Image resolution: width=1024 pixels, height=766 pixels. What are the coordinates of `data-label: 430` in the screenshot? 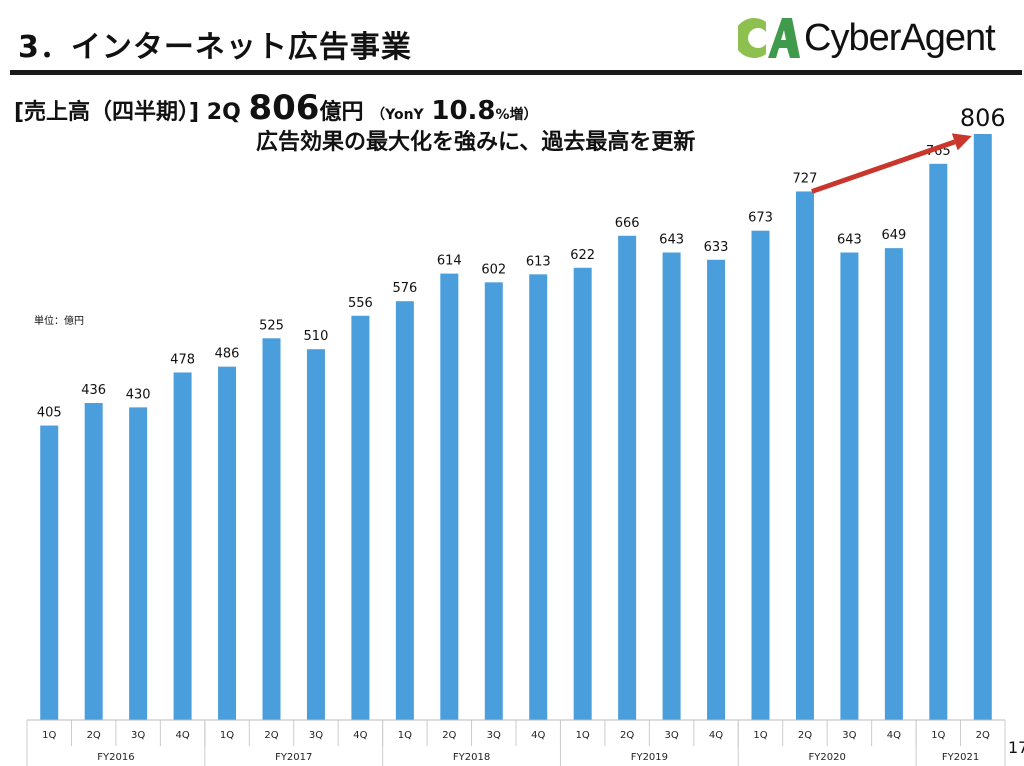 It's located at (138, 394).